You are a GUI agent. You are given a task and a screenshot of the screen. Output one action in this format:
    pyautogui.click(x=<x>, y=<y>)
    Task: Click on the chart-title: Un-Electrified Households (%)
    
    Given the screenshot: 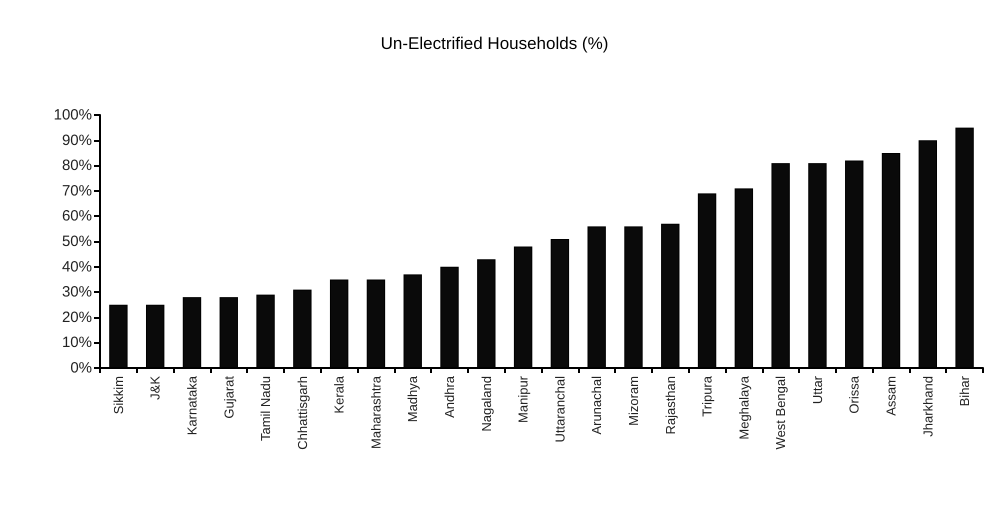 What is the action you would take?
    pyautogui.click(x=494, y=43)
    